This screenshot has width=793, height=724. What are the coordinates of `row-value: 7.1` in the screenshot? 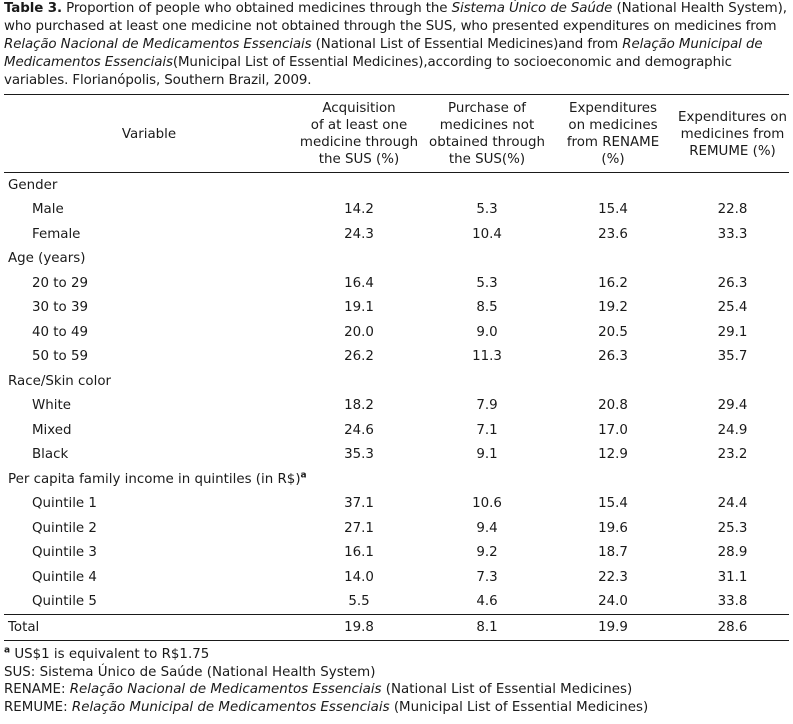 It's located at (487, 430).